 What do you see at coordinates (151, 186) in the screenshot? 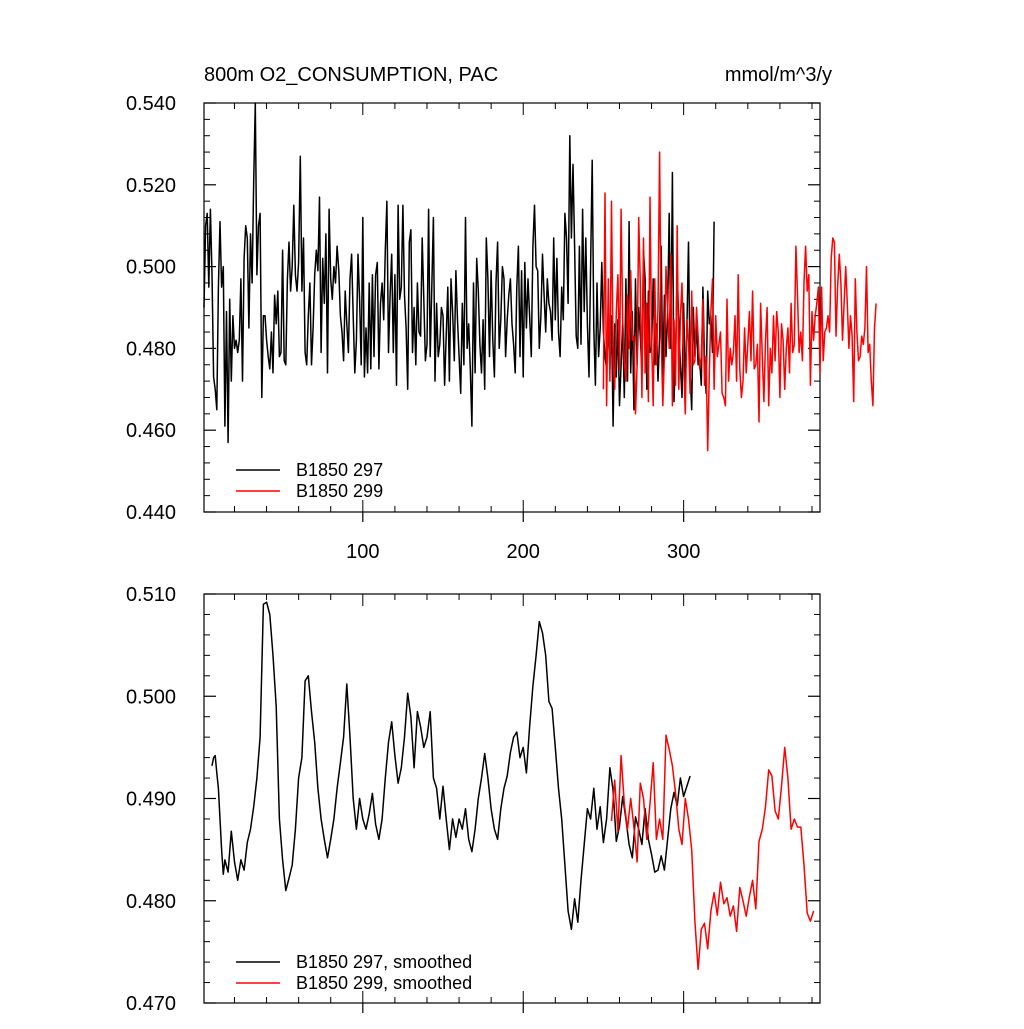
I see `y-tick-label: 0.520` at bounding box center [151, 186].